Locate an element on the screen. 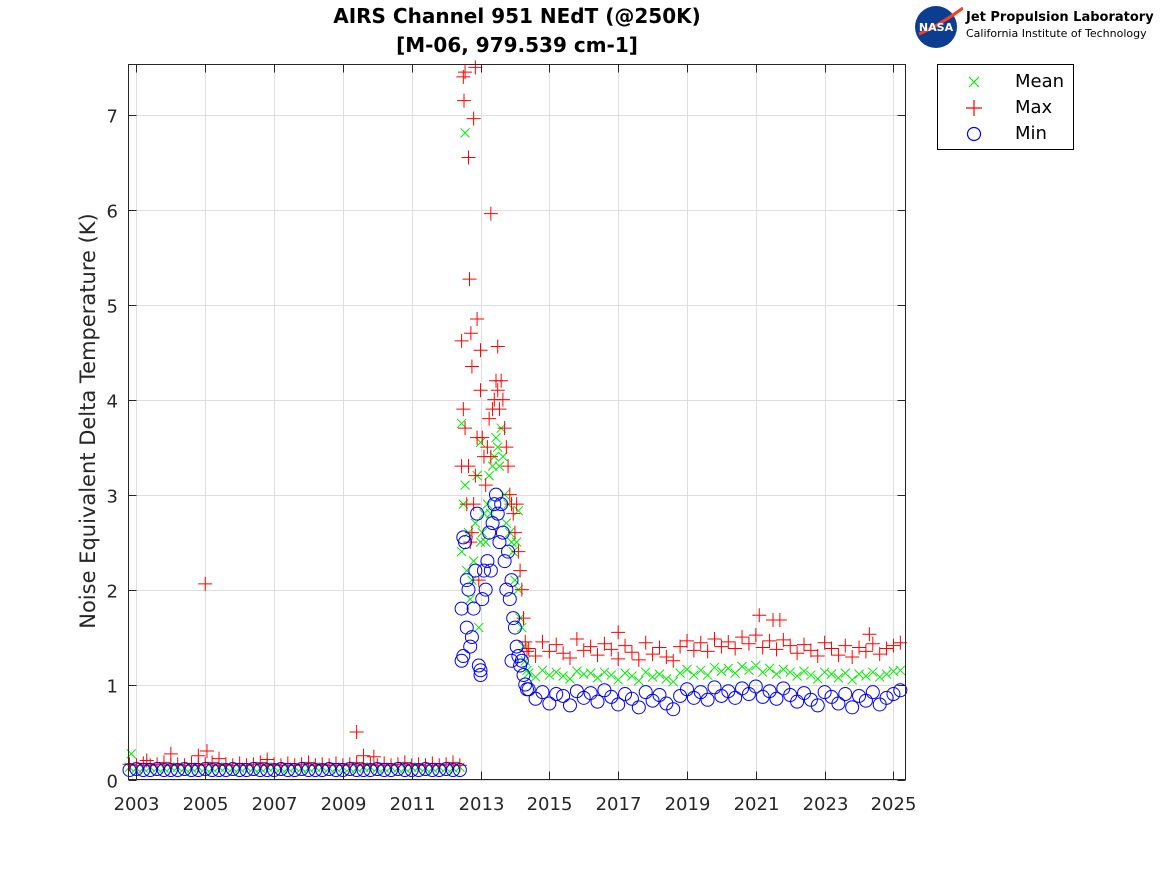 This screenshot has height=875, width=1167. x-tick-label: 2019 is located at coordinates (688, 804).